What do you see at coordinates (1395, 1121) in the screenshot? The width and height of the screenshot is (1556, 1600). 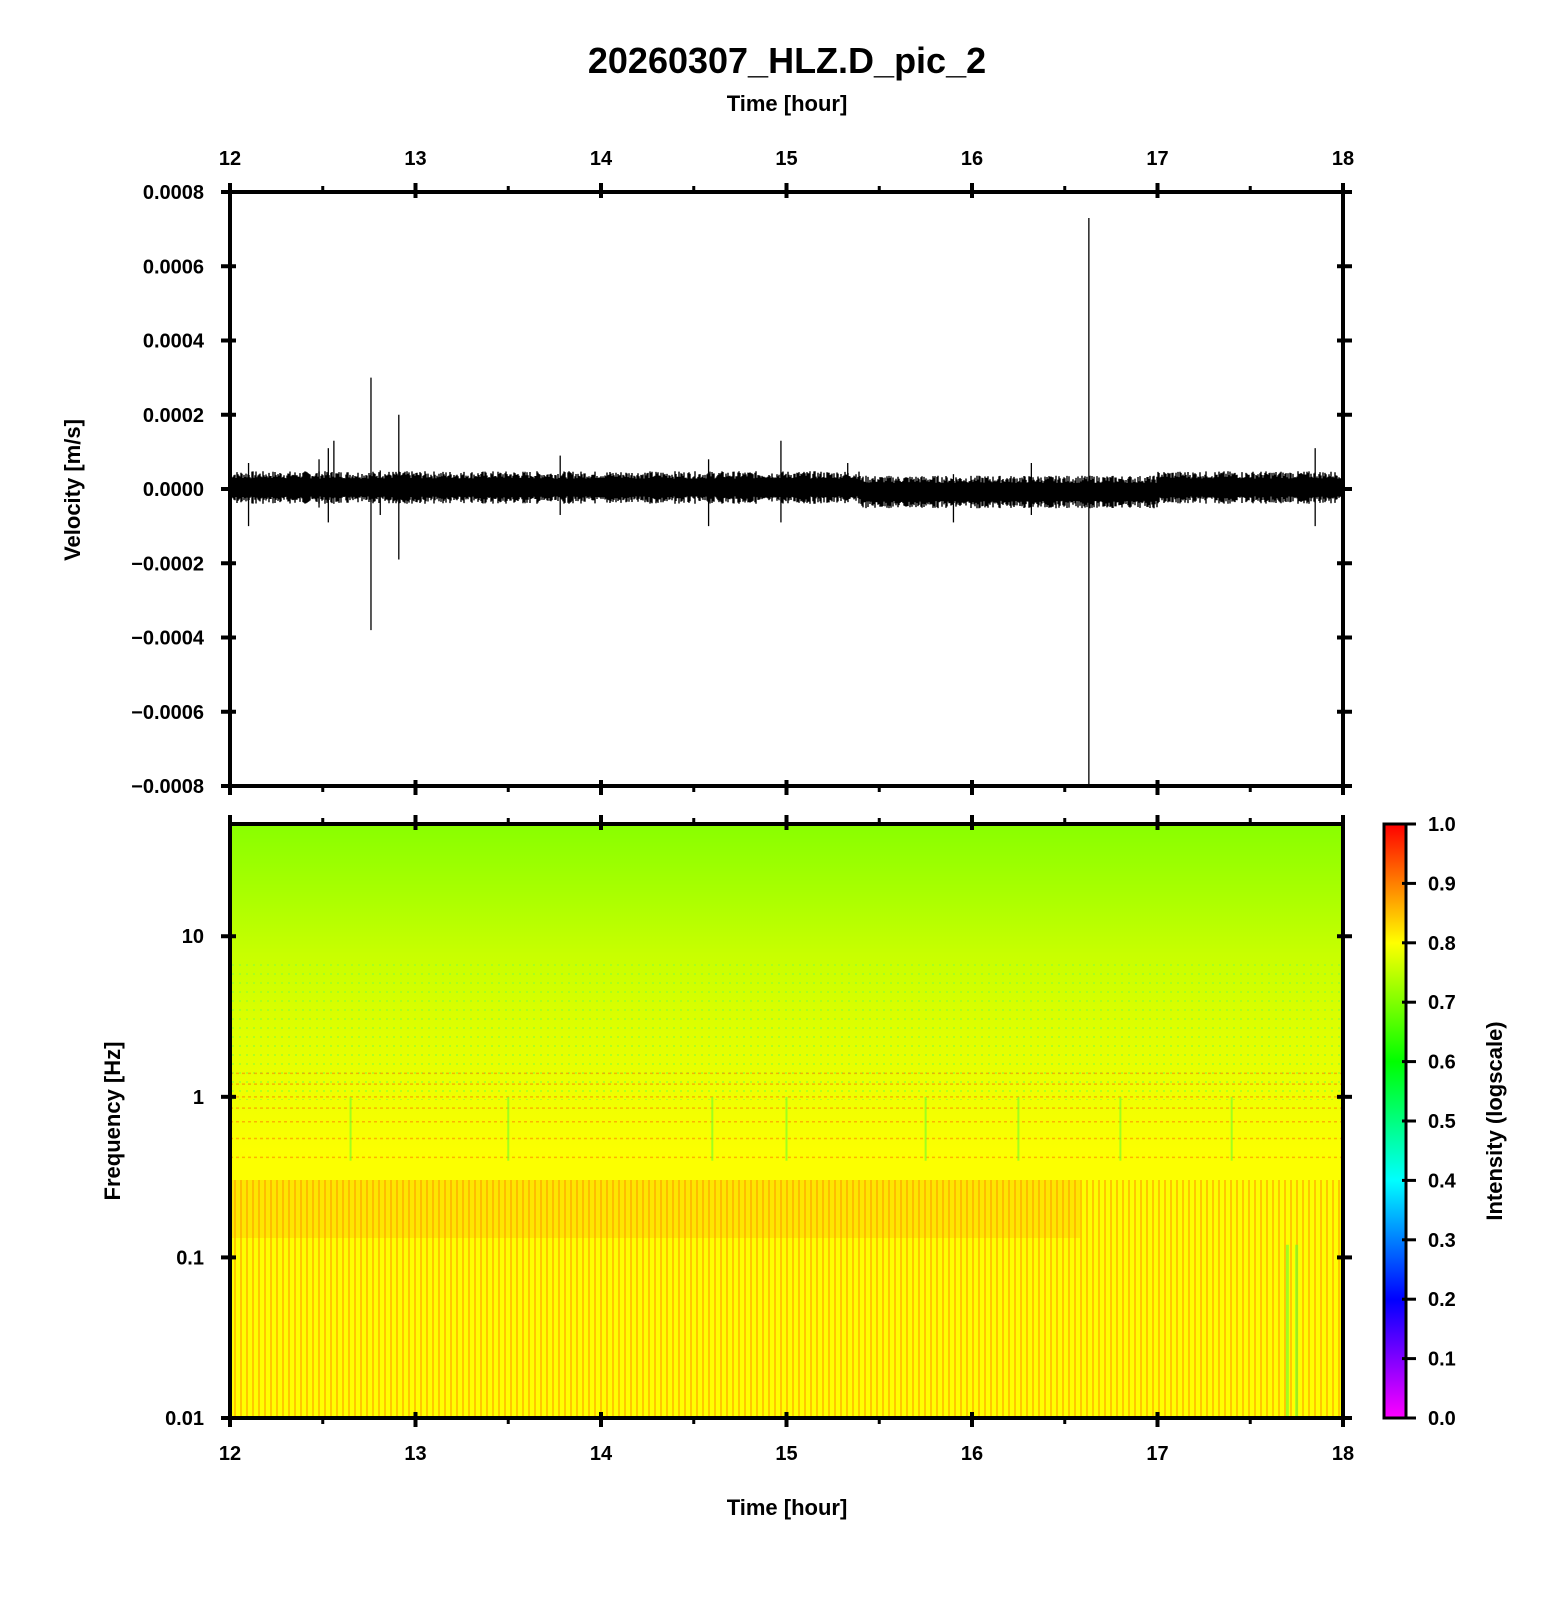 I see `colorbar-gradient` at bounding box center [1395, 1121].